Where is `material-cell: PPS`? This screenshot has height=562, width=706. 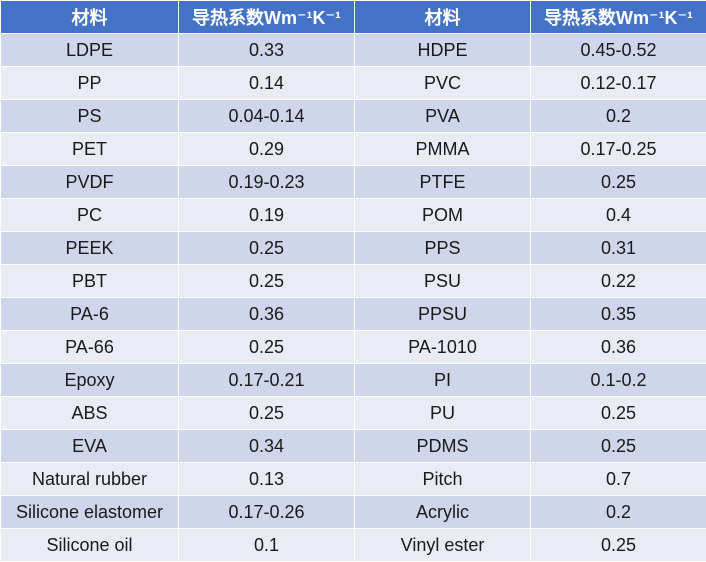 material-cell: PPS is located at coordinates (443, 248).